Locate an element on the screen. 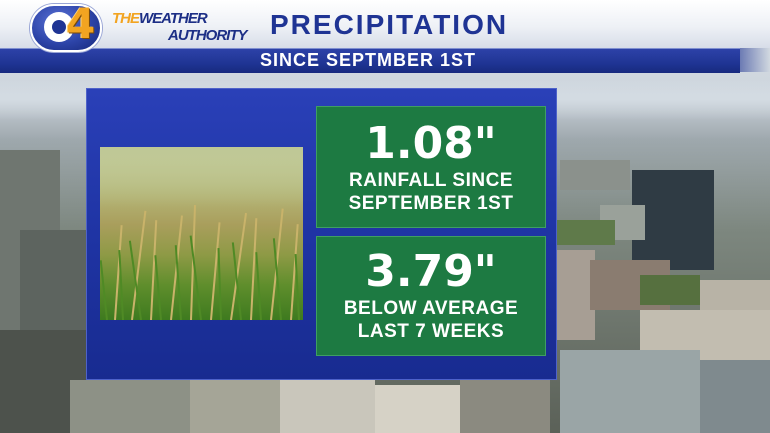 This screenshot has width=770, height=433. subtitle-bar is located at coordinates (370, 60).